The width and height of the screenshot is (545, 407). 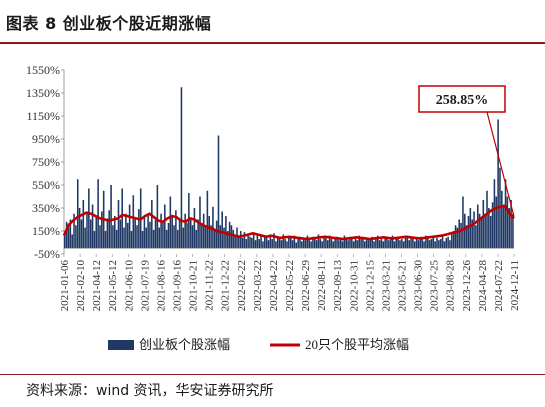 What do you see at coordinates (121, 345) in the screenshot?
I see `legend-bar-swatch` at bounding box center [121, 345].